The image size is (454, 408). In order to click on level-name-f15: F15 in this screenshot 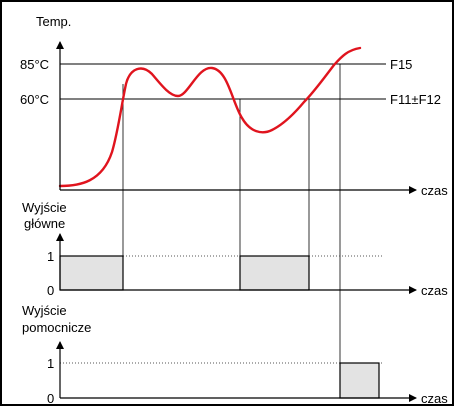, I will do `click(401, 64)`.